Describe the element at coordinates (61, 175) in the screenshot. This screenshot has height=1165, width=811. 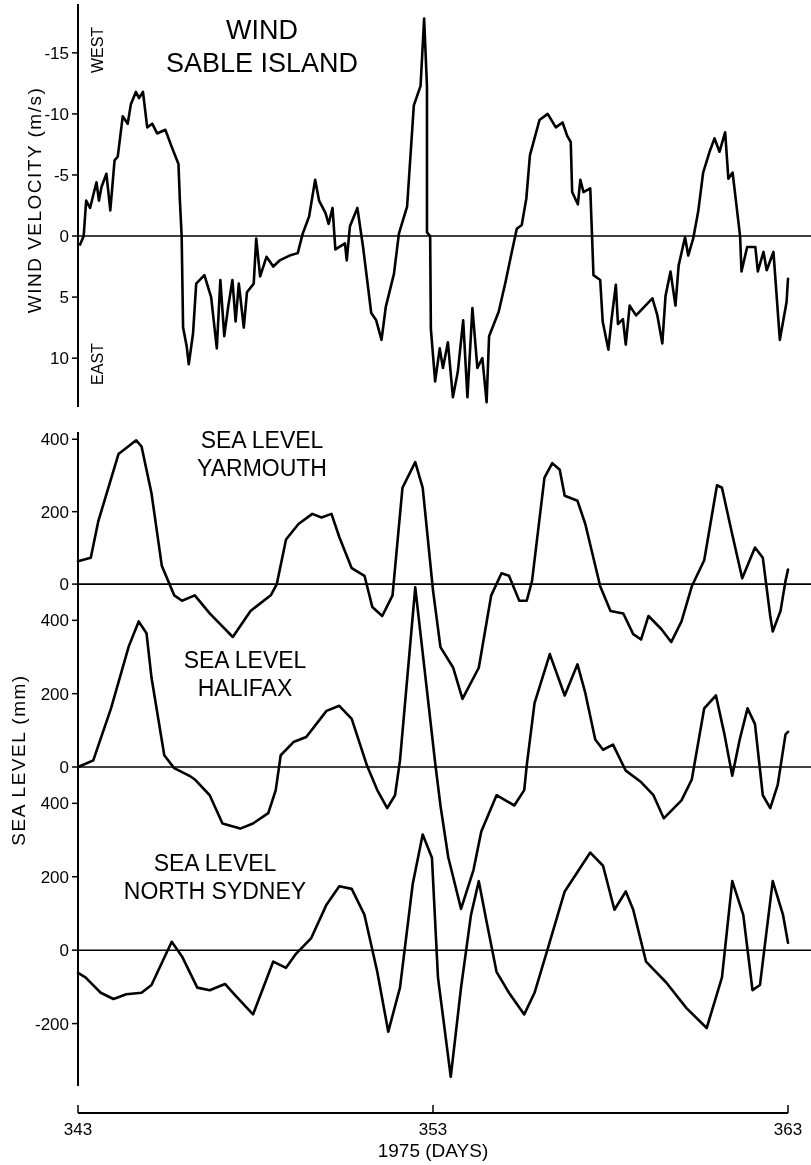
I see `y-tick-label: -5` at that location.